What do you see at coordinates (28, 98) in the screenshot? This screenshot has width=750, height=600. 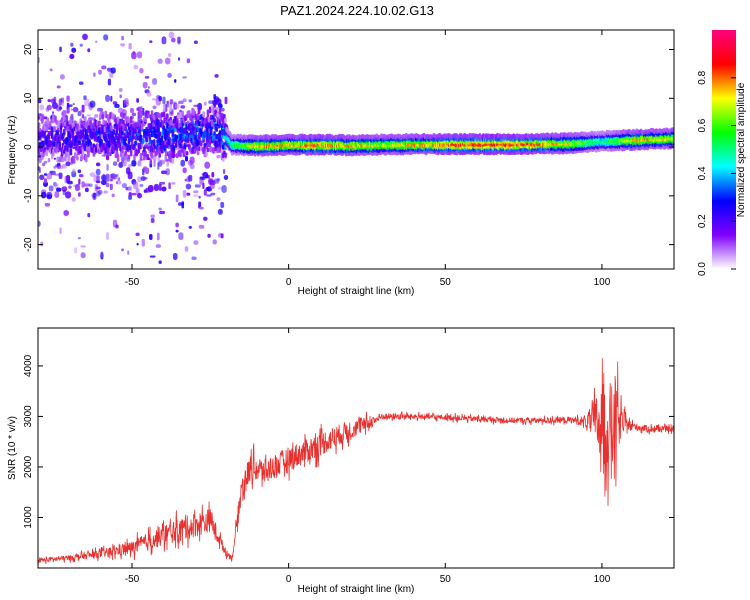 I see `spectrogram-y-tick-label-3: 10` at bounding box center [28, 98].